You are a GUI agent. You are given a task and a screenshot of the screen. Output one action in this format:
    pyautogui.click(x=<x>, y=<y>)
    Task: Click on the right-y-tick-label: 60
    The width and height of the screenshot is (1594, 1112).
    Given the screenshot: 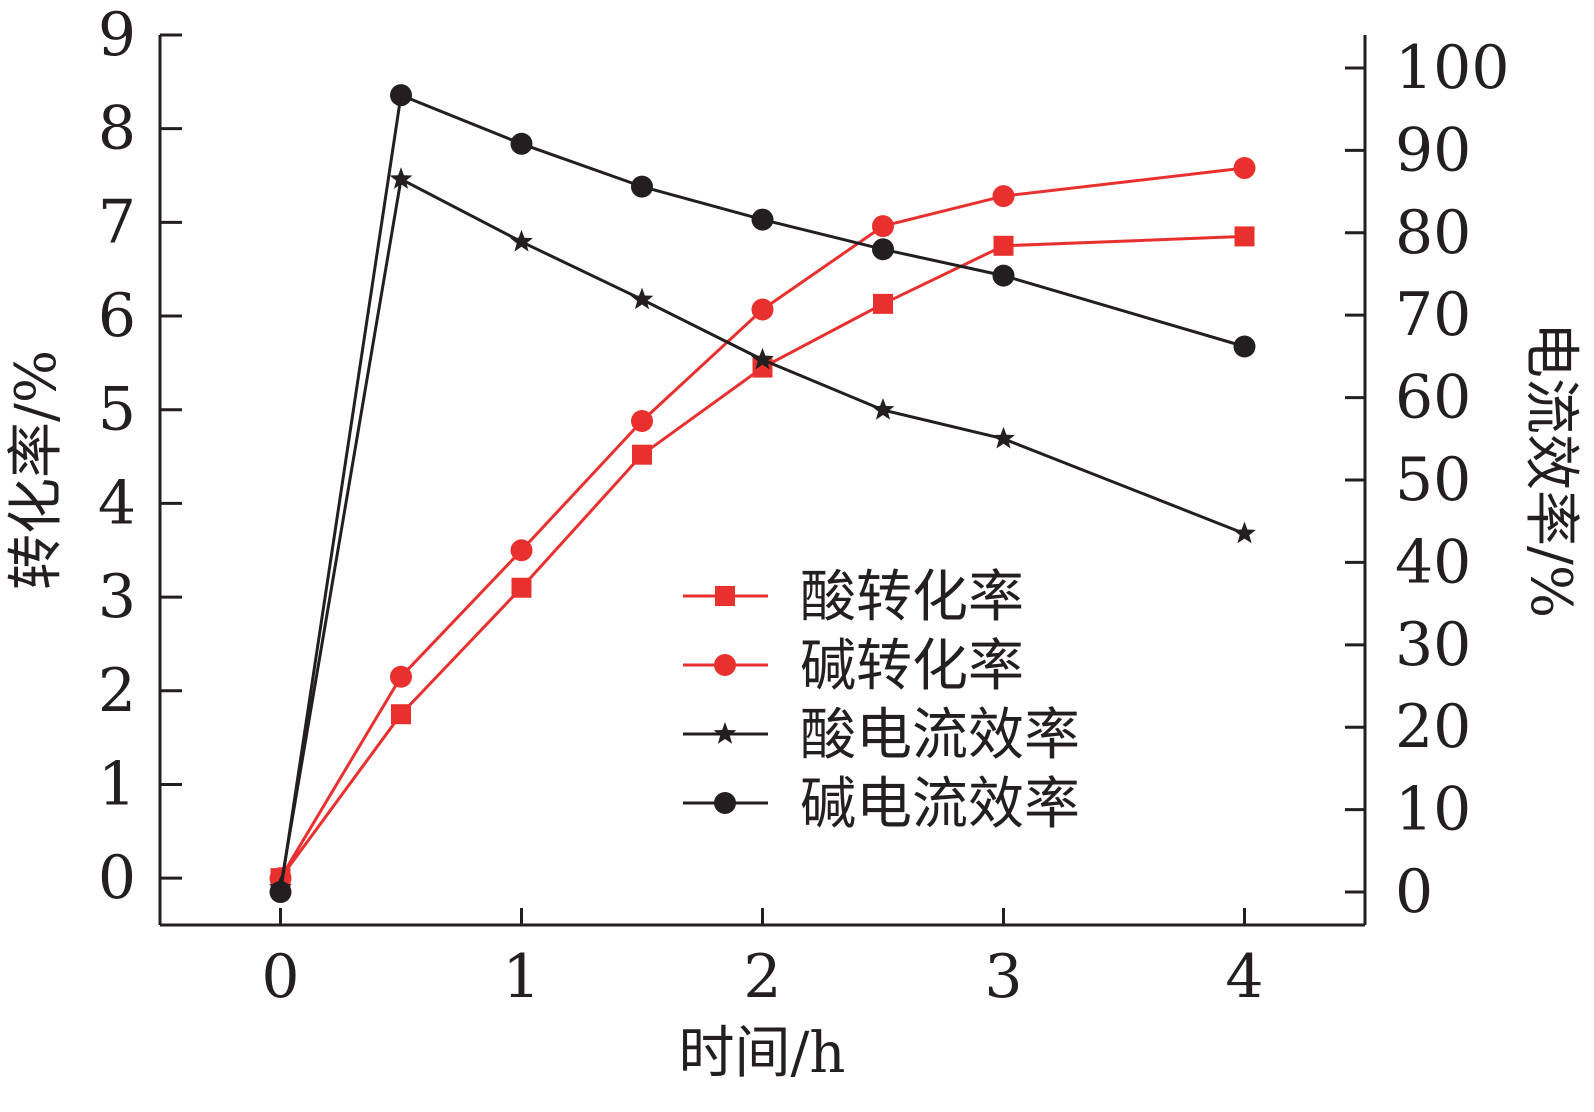 What is the action you would take?
    pyautogui.click(x=1433, y=398)
    